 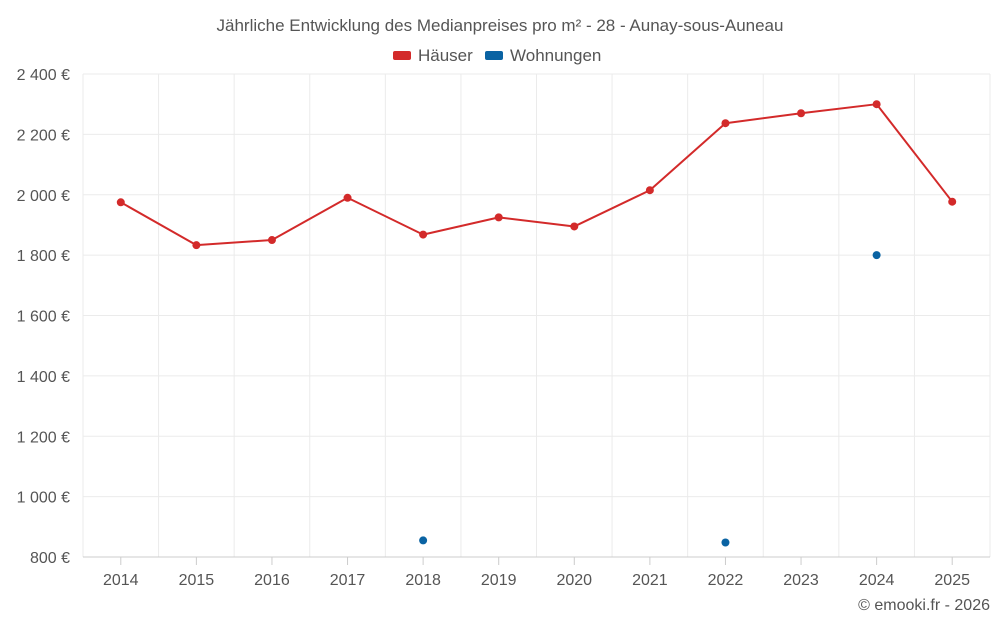 What do you see at coordinates (43, 437) in the screenshot?
I see `y-tick-label: 1 200 €` at bounding box center [43, 437].